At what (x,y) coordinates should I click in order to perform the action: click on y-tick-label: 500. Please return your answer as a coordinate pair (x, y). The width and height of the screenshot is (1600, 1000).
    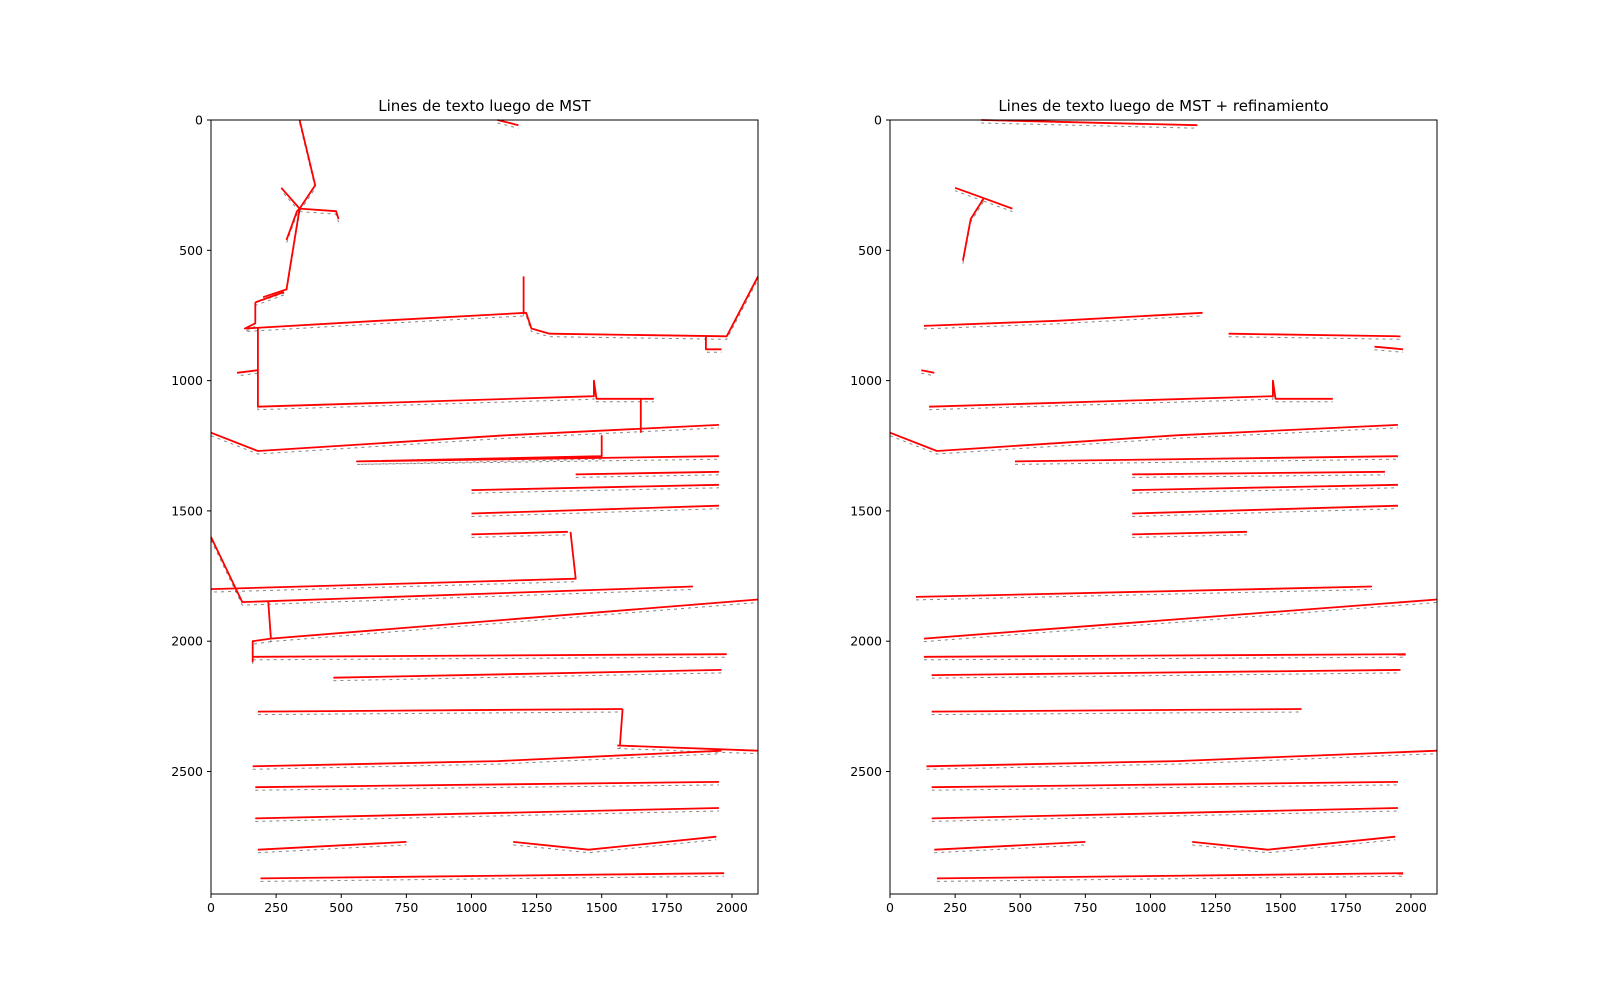
    Looking at the image, I should click on (870, 250).